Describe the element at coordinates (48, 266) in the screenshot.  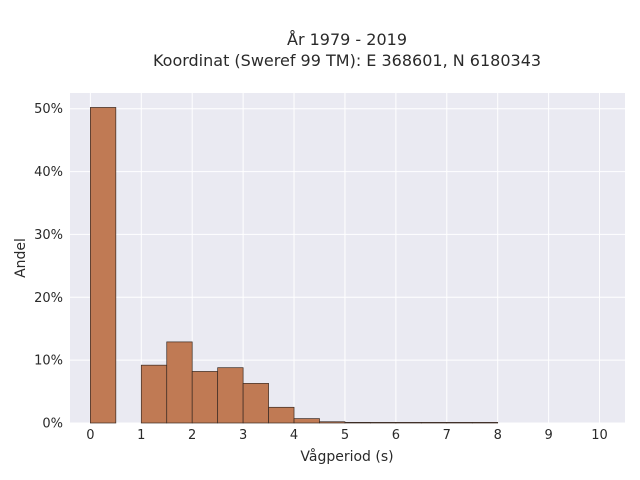
I see `y-axis-ticks: 0% 10% 20% 30% 40% 50%` at that location.